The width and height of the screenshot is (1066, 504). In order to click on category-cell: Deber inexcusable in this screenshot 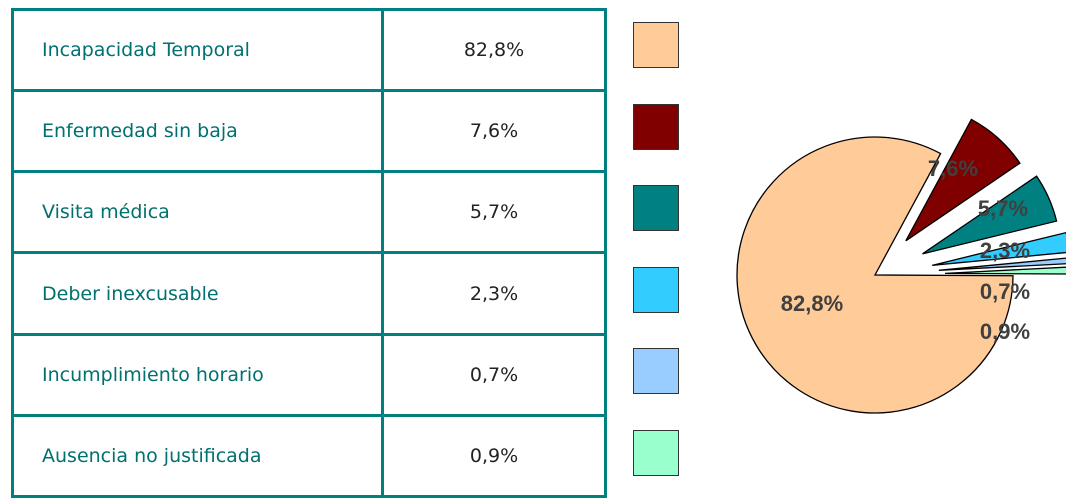, I will do `click(197, 293)`.